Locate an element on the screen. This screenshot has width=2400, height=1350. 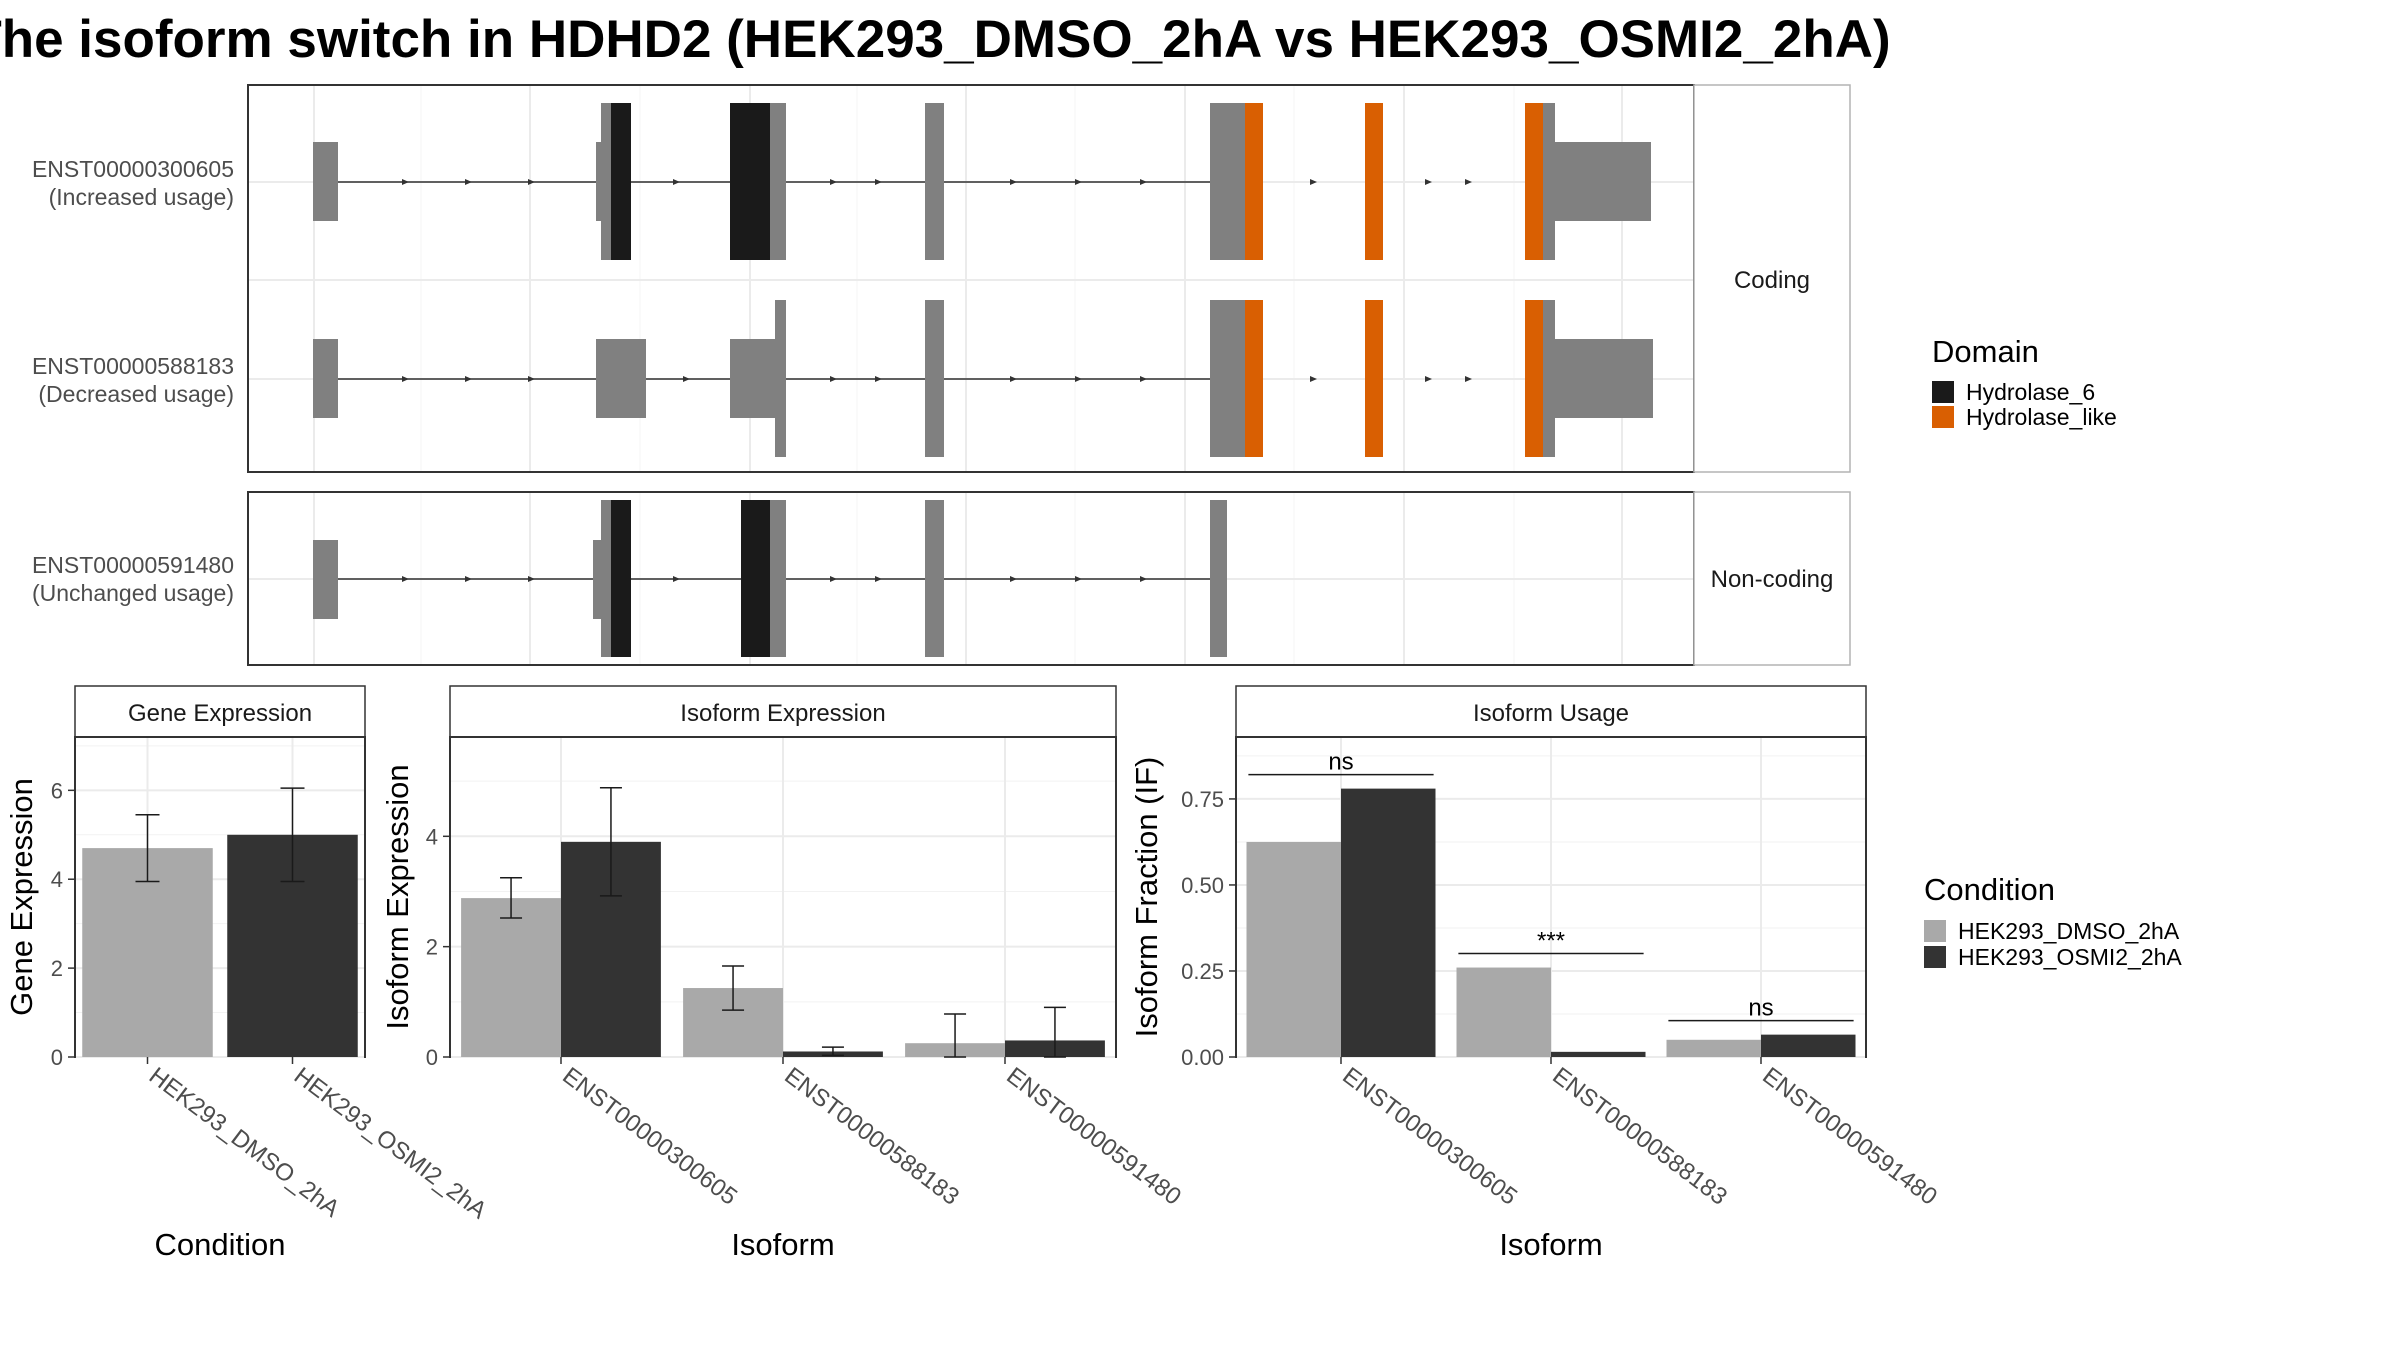
isoform-3-note: (Unchanged usage) is located at coordinates (133, 593).